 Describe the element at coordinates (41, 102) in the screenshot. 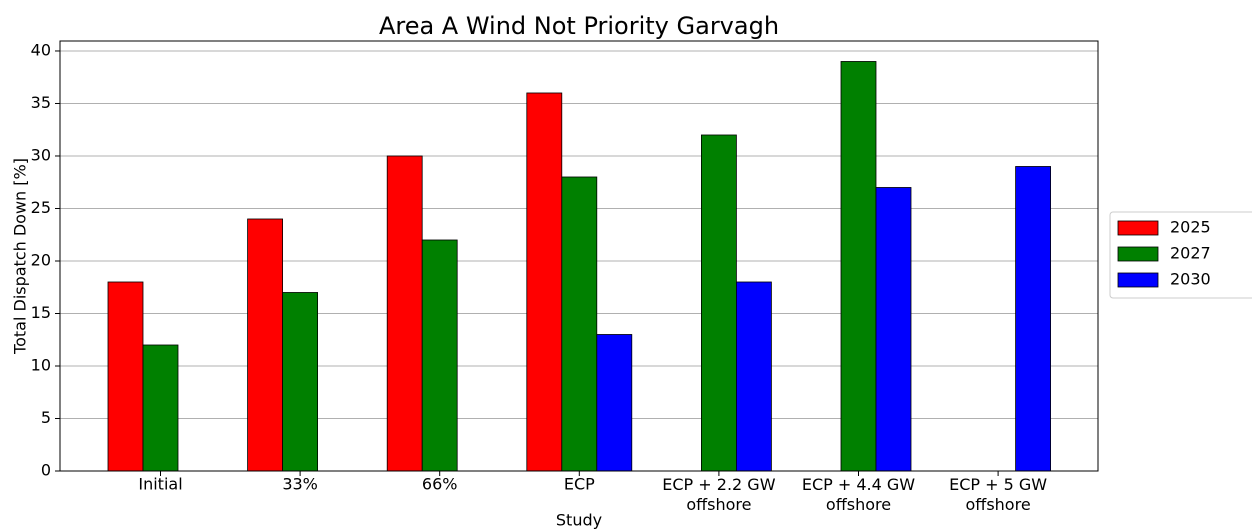

I see `y-tick-label: 35` at that location.